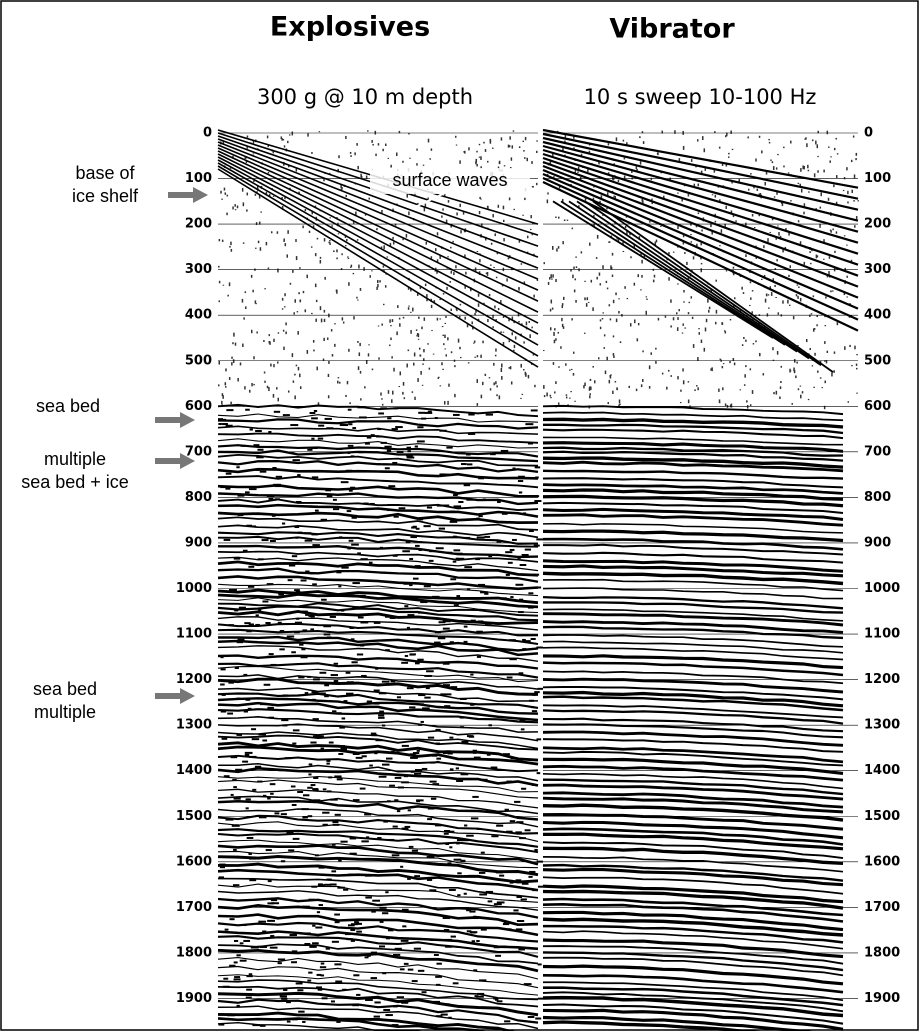  What do you see at coordinates (882, 634) in the screenshot?
I see `time-label: 1100` at bounding box center [882, 634].